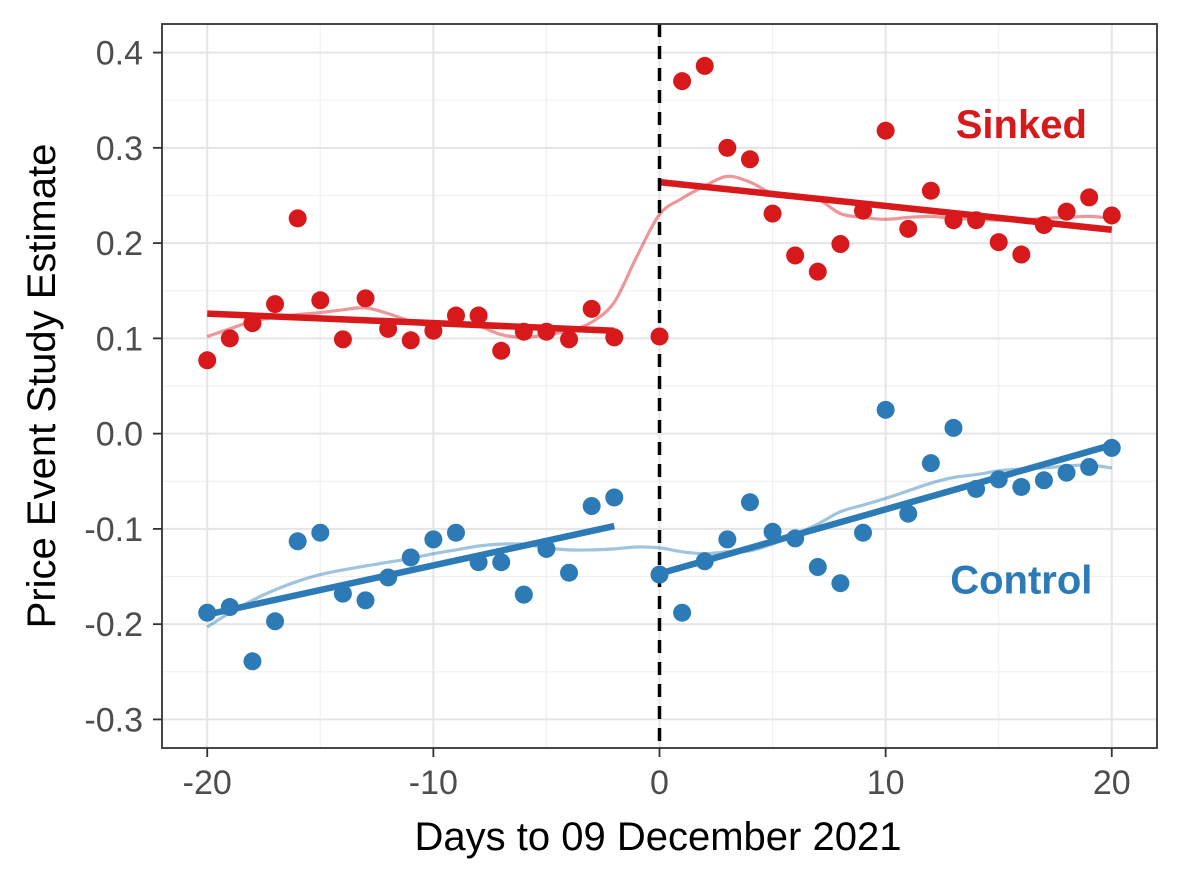  Describe the element at coordinates (1021, 125) in the screenshot. I see `sinked-series-label: Sinked` at that location.